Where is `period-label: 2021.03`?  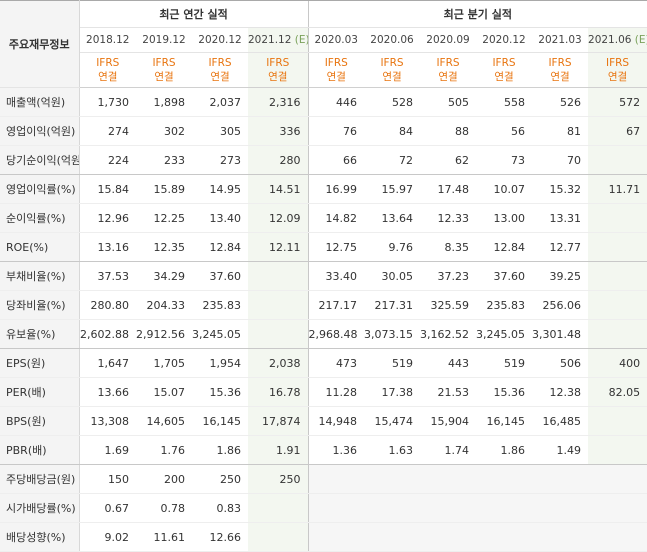
period-label: 2021.03 is located at coordinates (560, 40).